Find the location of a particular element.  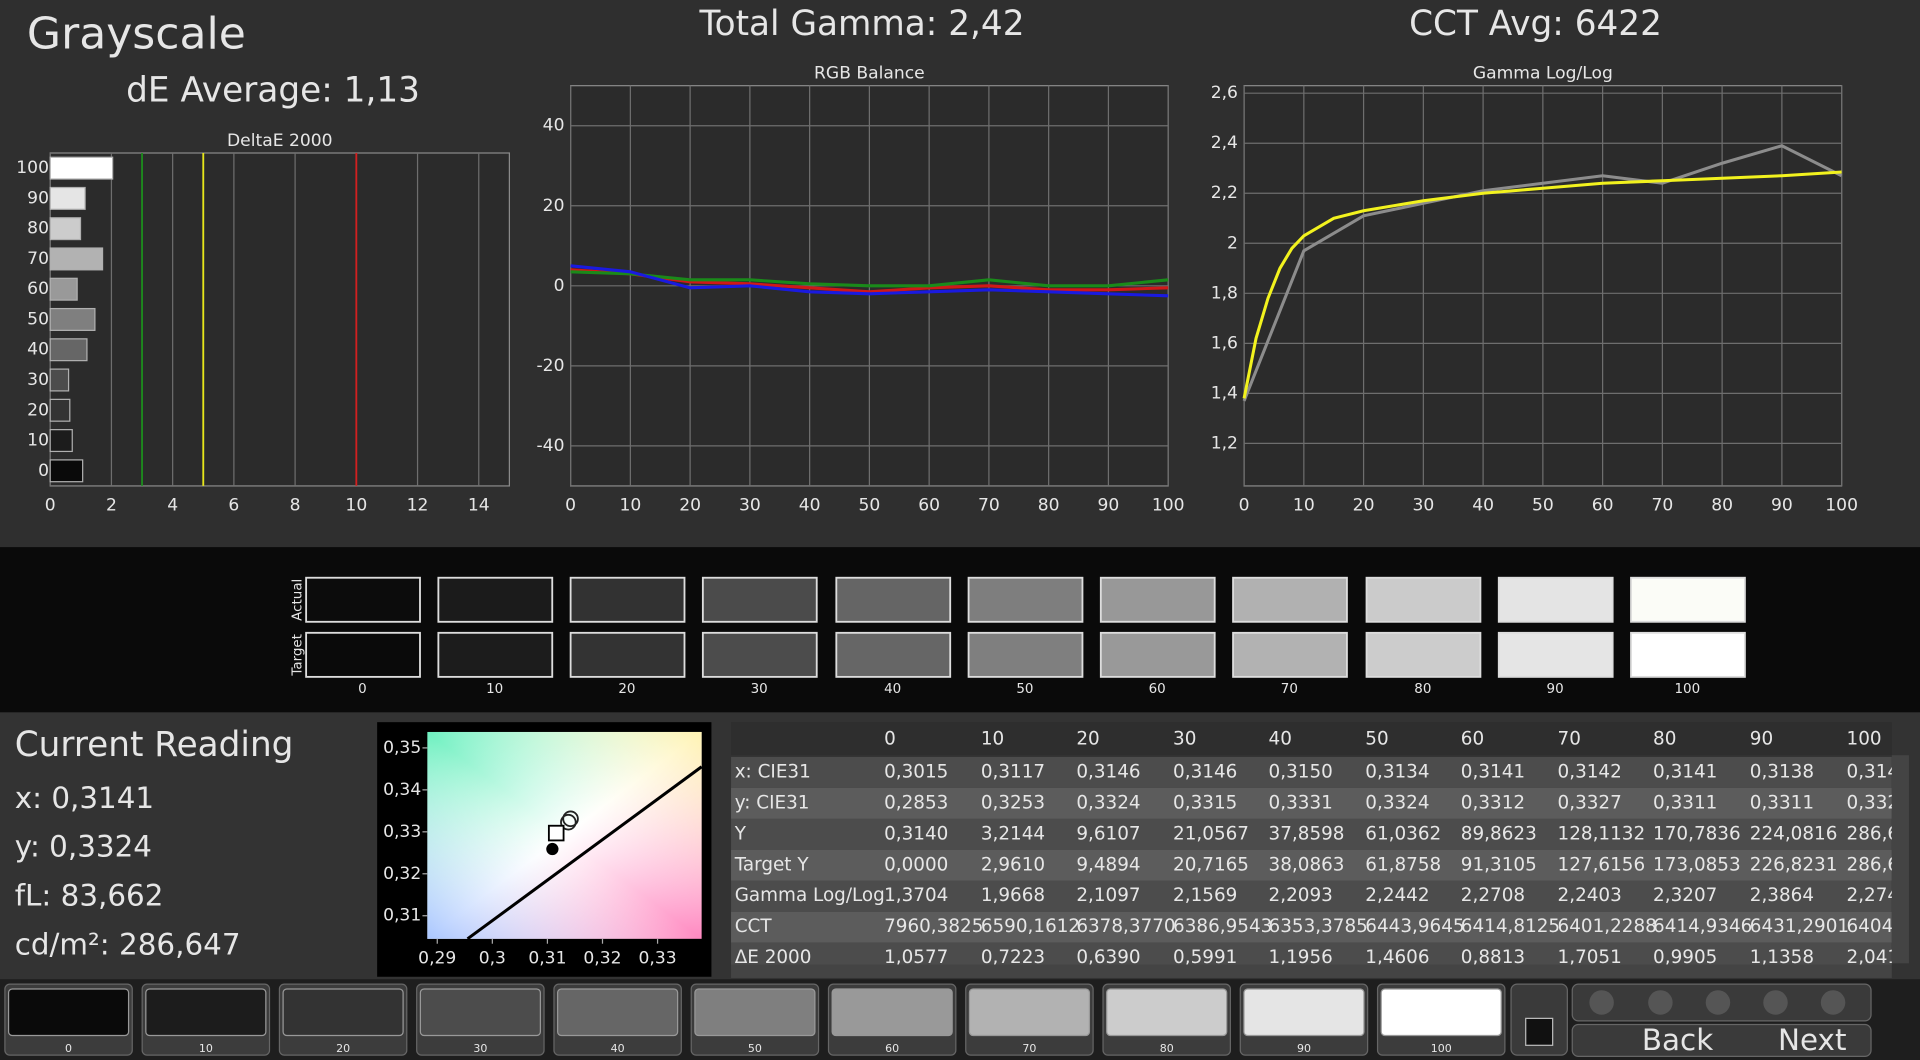

patch-label: 100 is located at coordinates (1441, 1048).